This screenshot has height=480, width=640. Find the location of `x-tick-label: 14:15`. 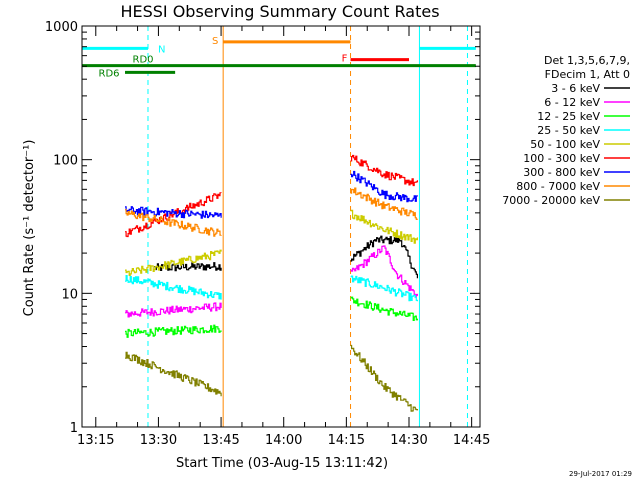

x-tick-label: 14:15 is located at coordinates (346, 440).